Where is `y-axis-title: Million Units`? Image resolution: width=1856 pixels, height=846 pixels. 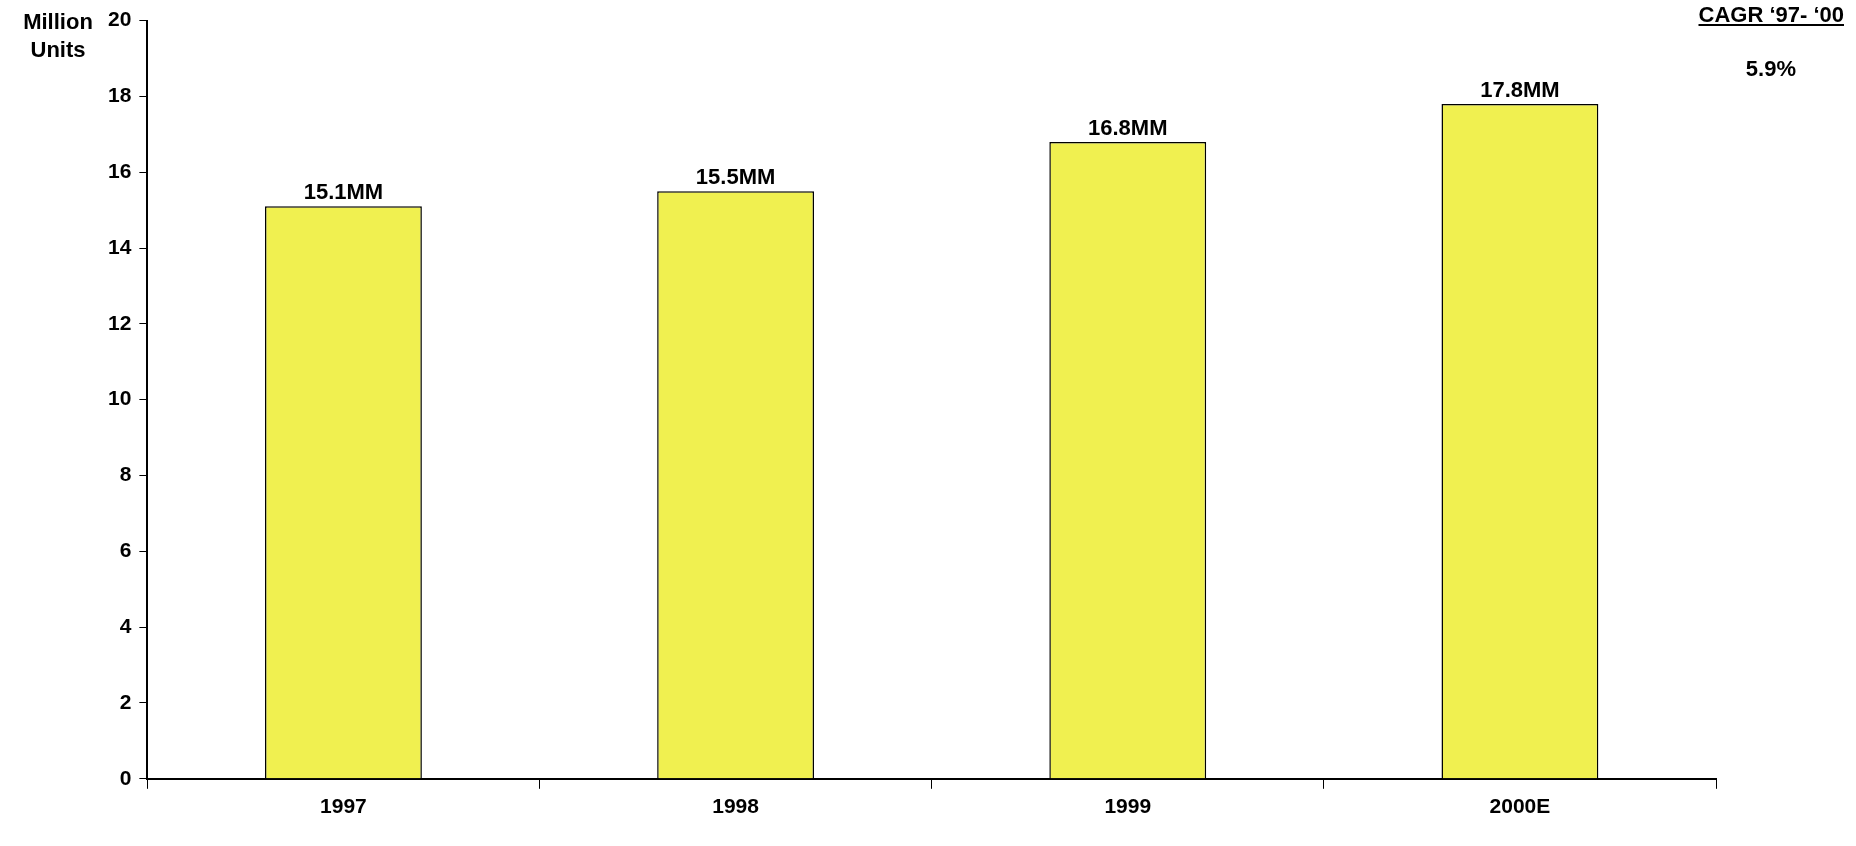 y-axis-title: Million Units is located at coordinates (58, 36).